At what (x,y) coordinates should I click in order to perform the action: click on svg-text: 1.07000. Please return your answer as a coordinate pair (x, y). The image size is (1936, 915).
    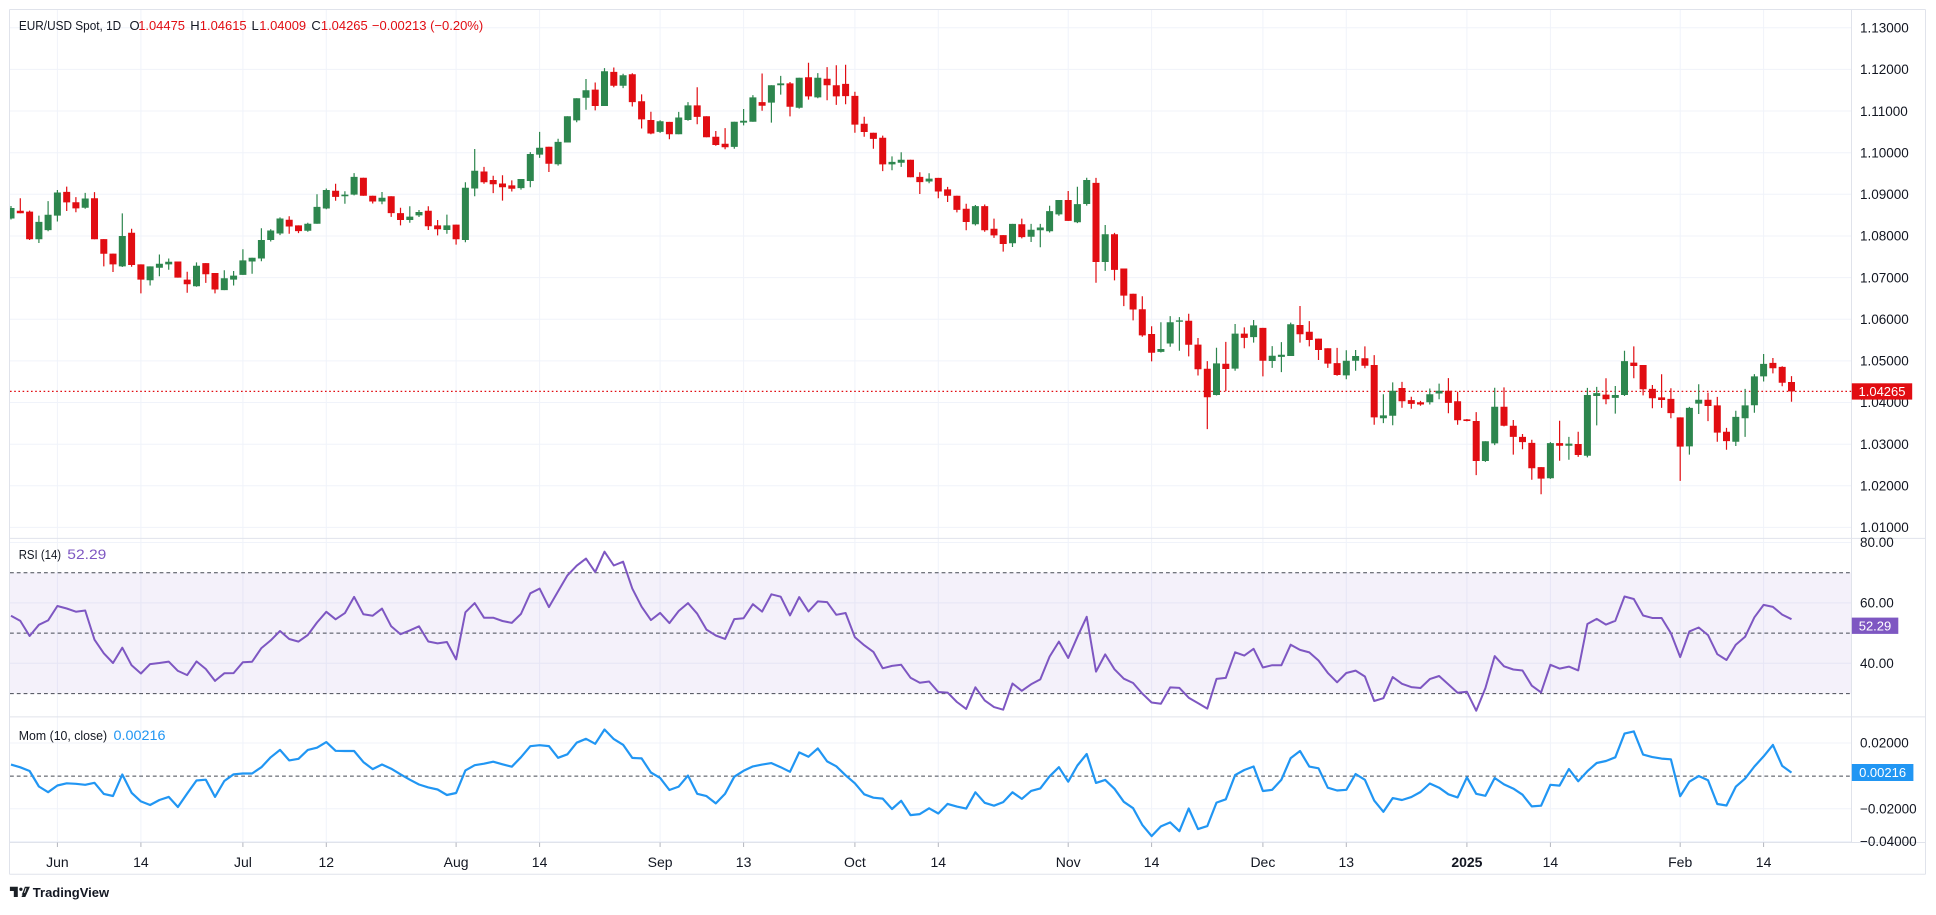
    Looking at the image, I should click on (1884, 277).